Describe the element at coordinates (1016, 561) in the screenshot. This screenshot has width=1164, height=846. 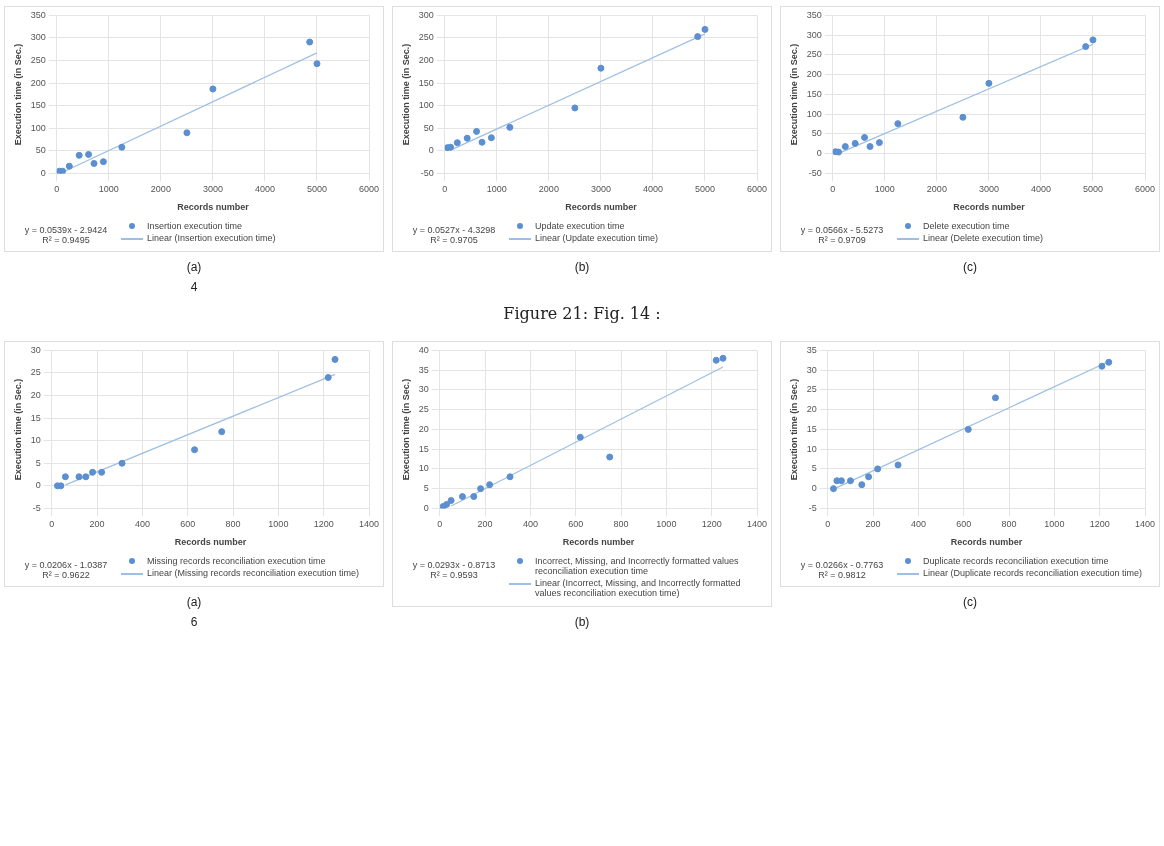
I see `legend-label: Duplicate records reconciliation execution time` at that location.